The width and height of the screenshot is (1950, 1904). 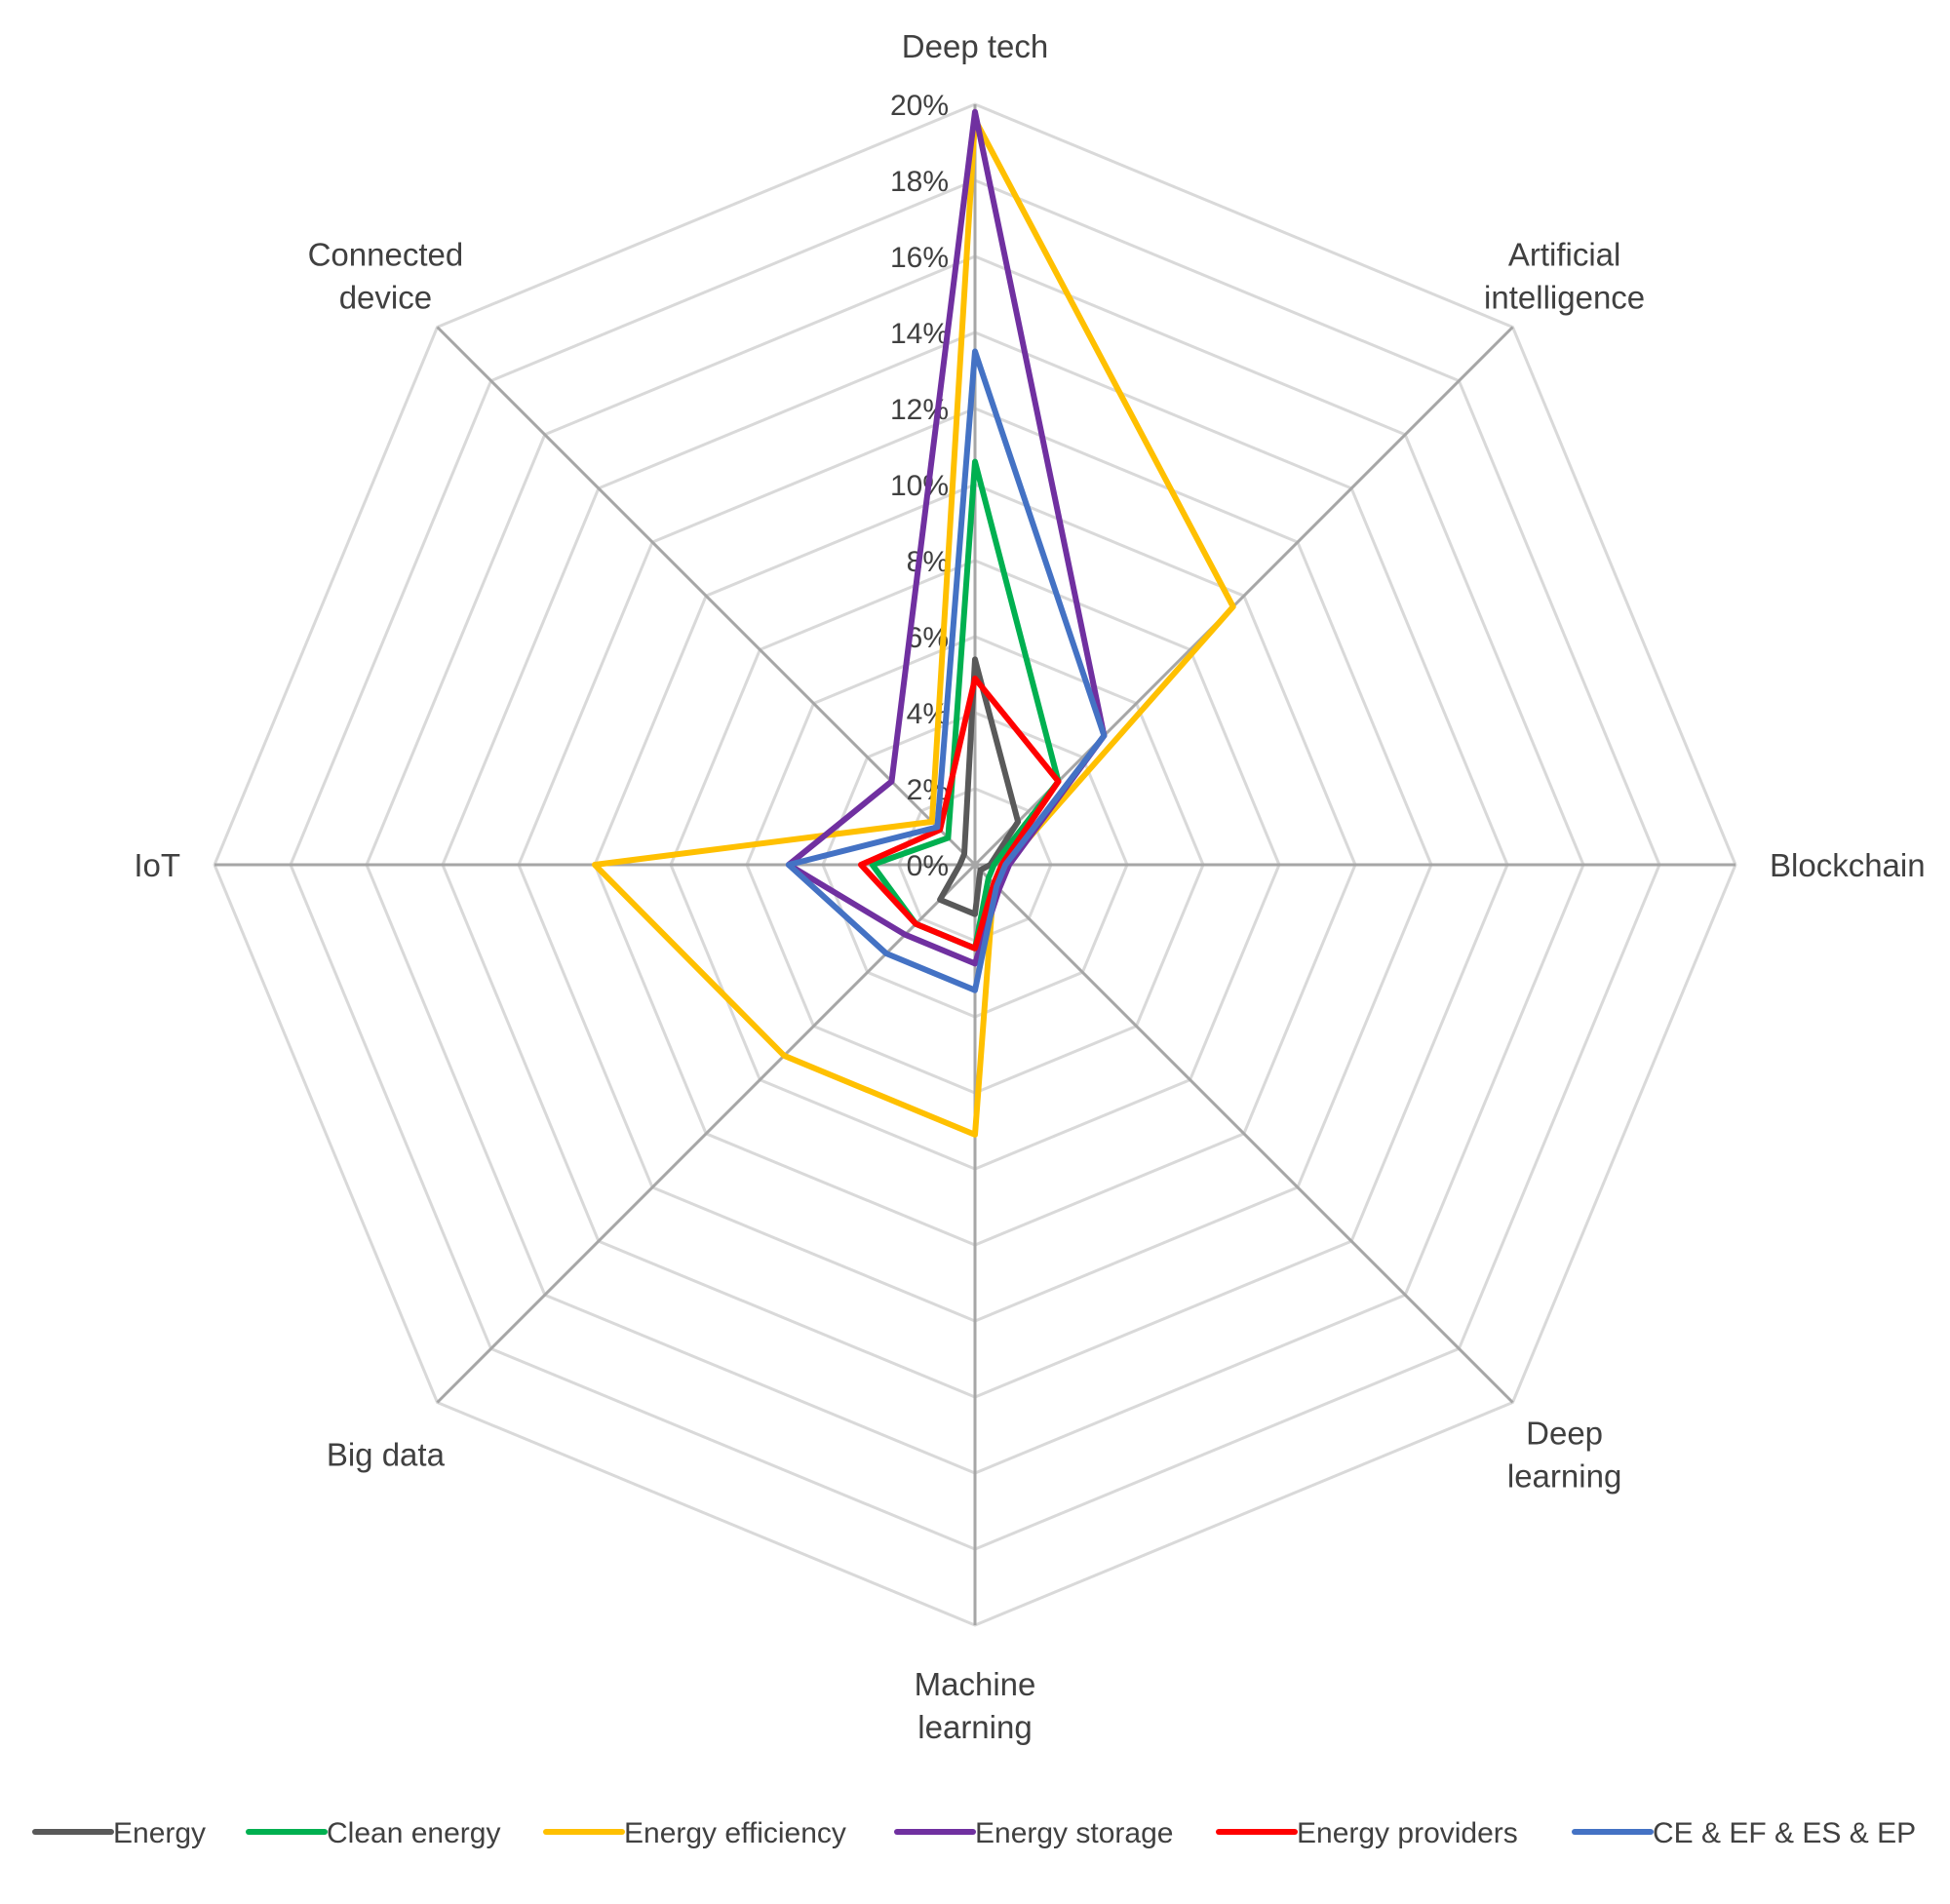 What do you see at coordinates (386, 275) in the screenshot?
I see `axis-label-connected-device: Connected device` at bounding box center [386, 275].